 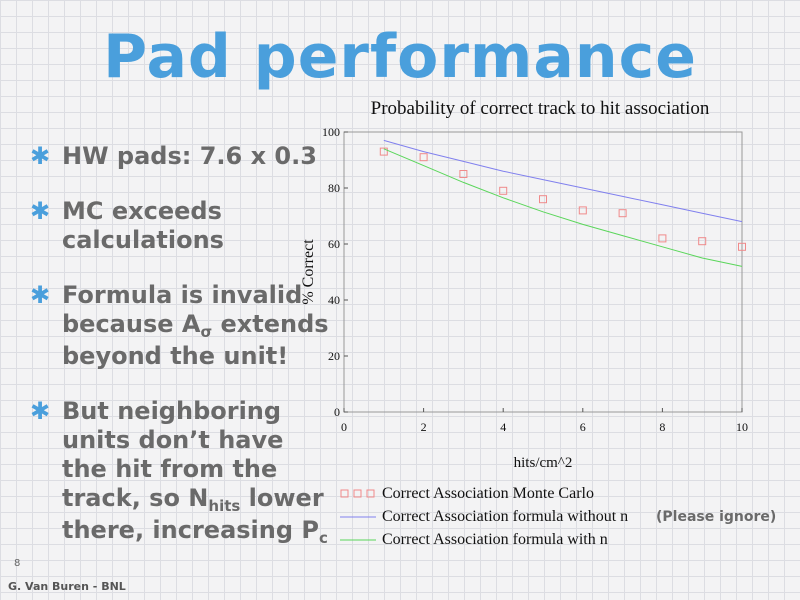 I want to click on bullet-item: ✱ HW pads: 7.6 x 0.3, so click(x=180, y=156).